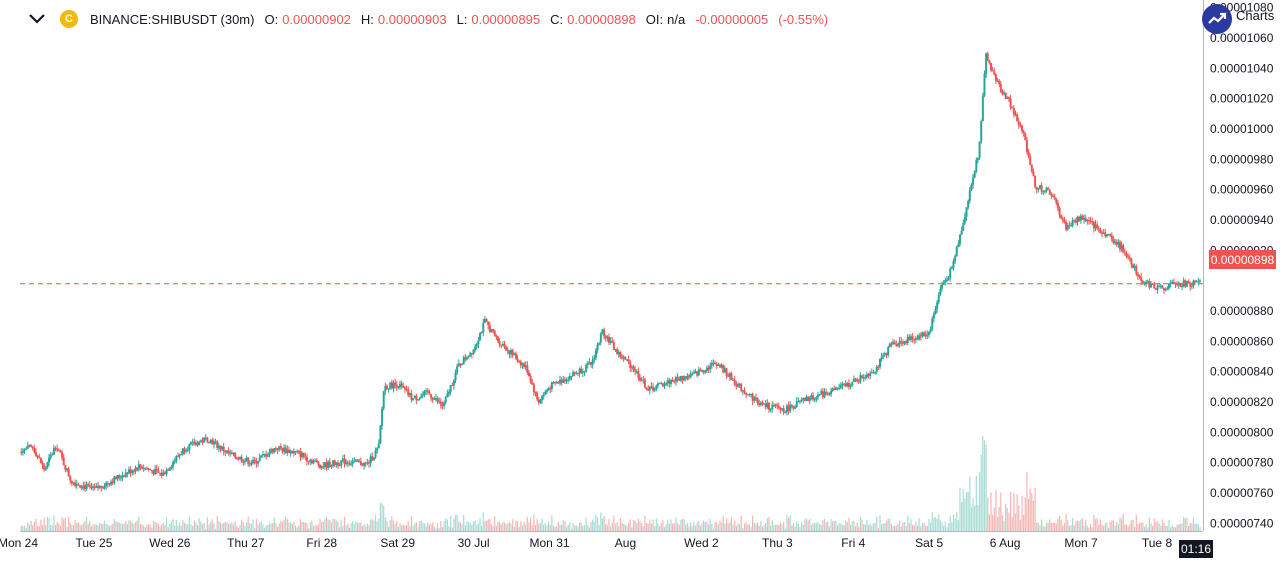 This screenshot has height=563, width=1280. What do you see at coordinates (1217, 19) in the screenshot?
I see `tradingview-logo-icon` at bounding box center [1217, 19].